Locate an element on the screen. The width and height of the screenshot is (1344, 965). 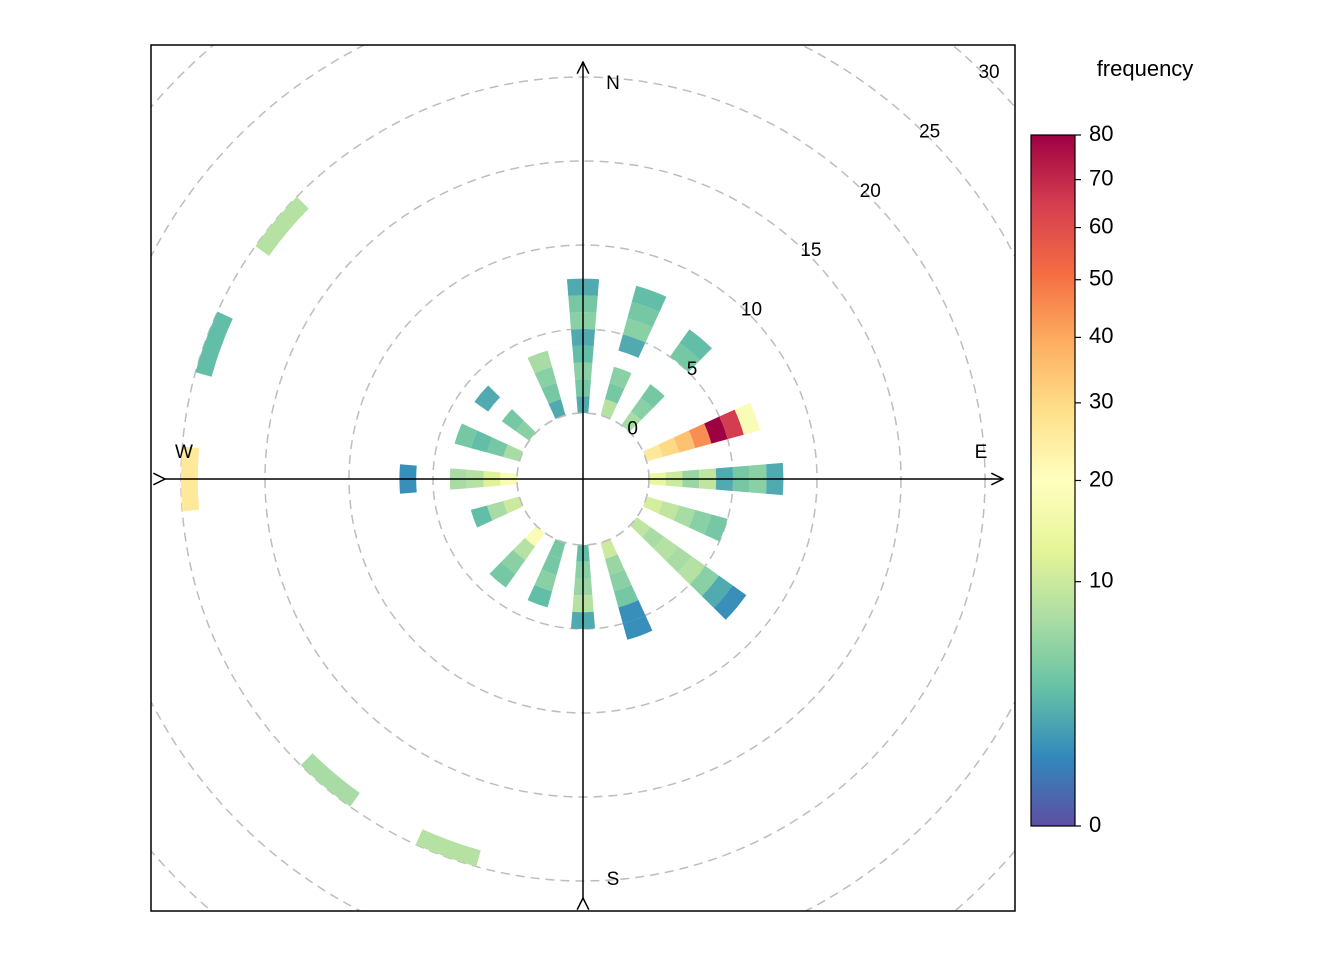
compass-label: W is located at coordinates (184, 452).